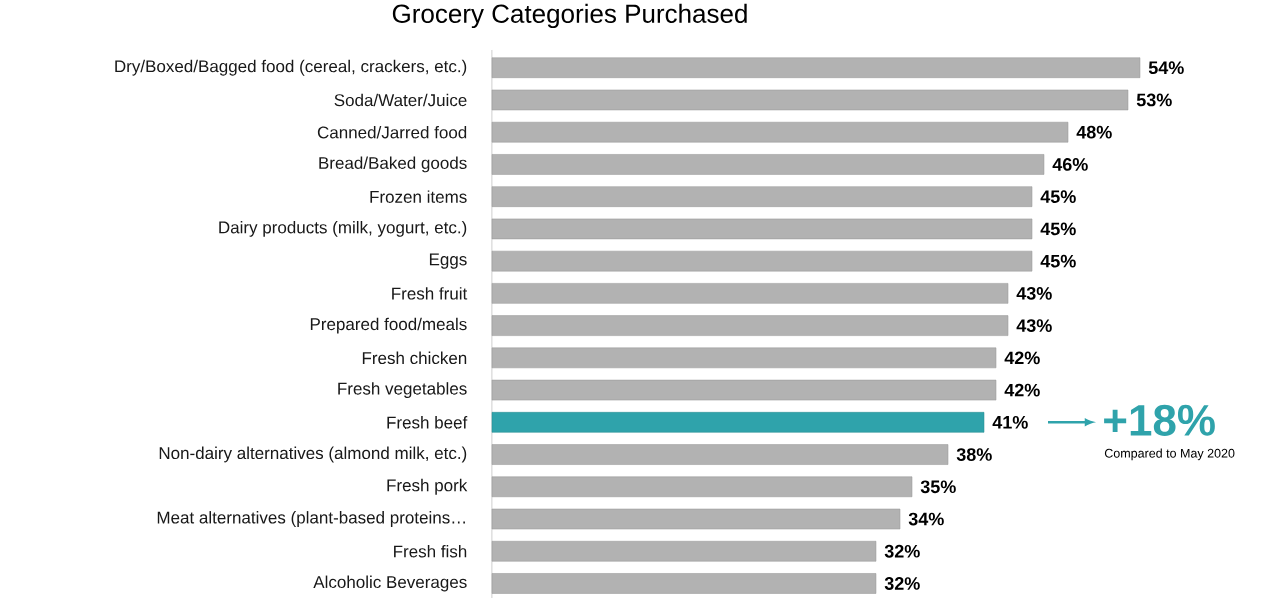 The width and height of the screenshot is (1266, 598). Describe the element at coordinates (1010, 422) in the screenshot. I see `data-label: 41%` at that location.